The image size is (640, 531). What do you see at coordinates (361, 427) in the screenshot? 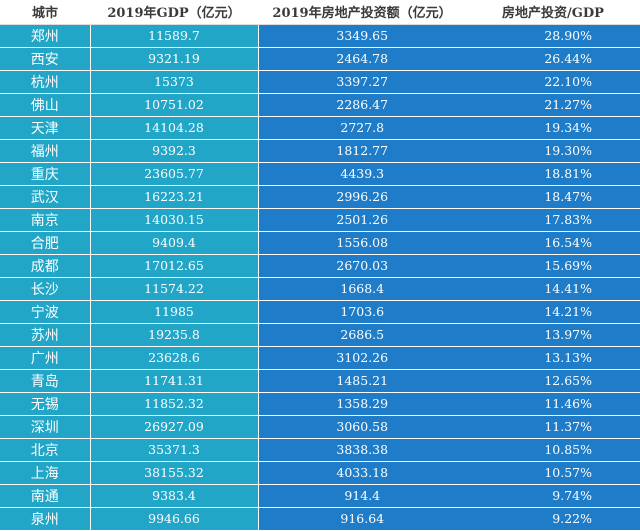
I see `investment-cell: 3060.58` at bounding box center [361, 427].